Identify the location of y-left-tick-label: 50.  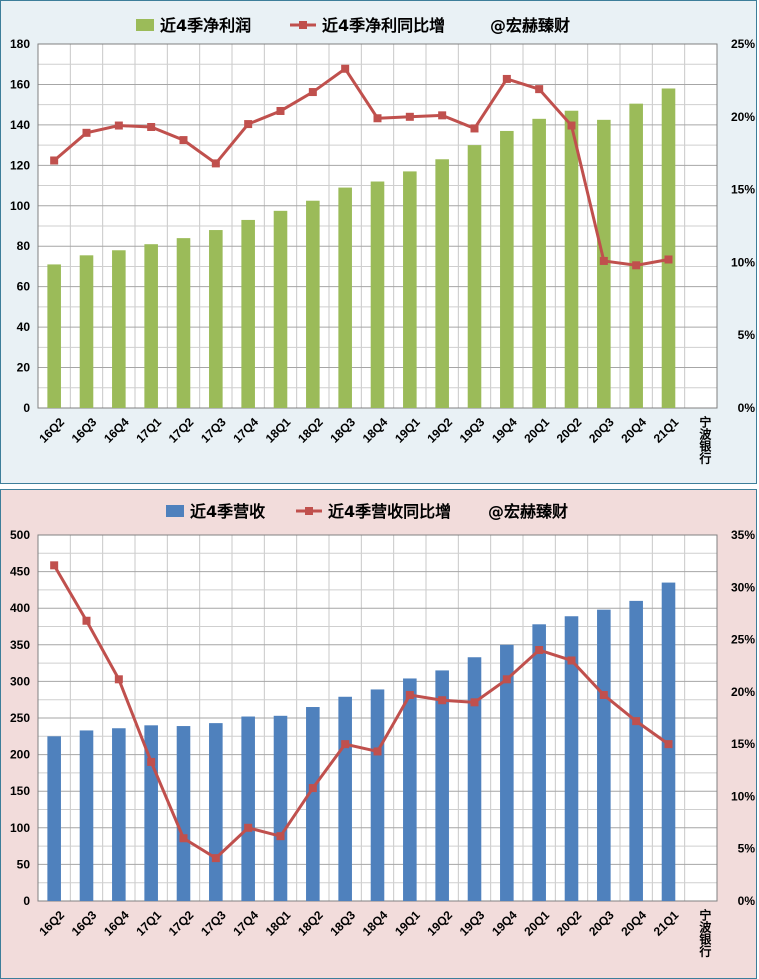
(24, 864).